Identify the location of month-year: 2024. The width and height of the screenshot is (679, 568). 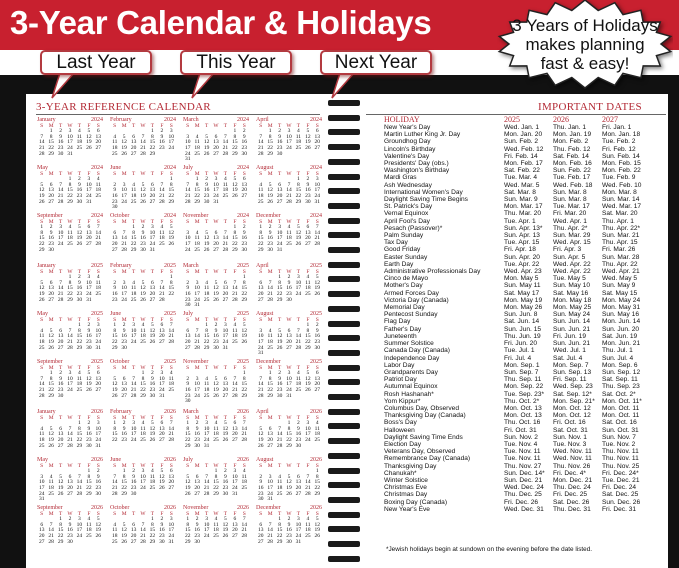
(170, 216).